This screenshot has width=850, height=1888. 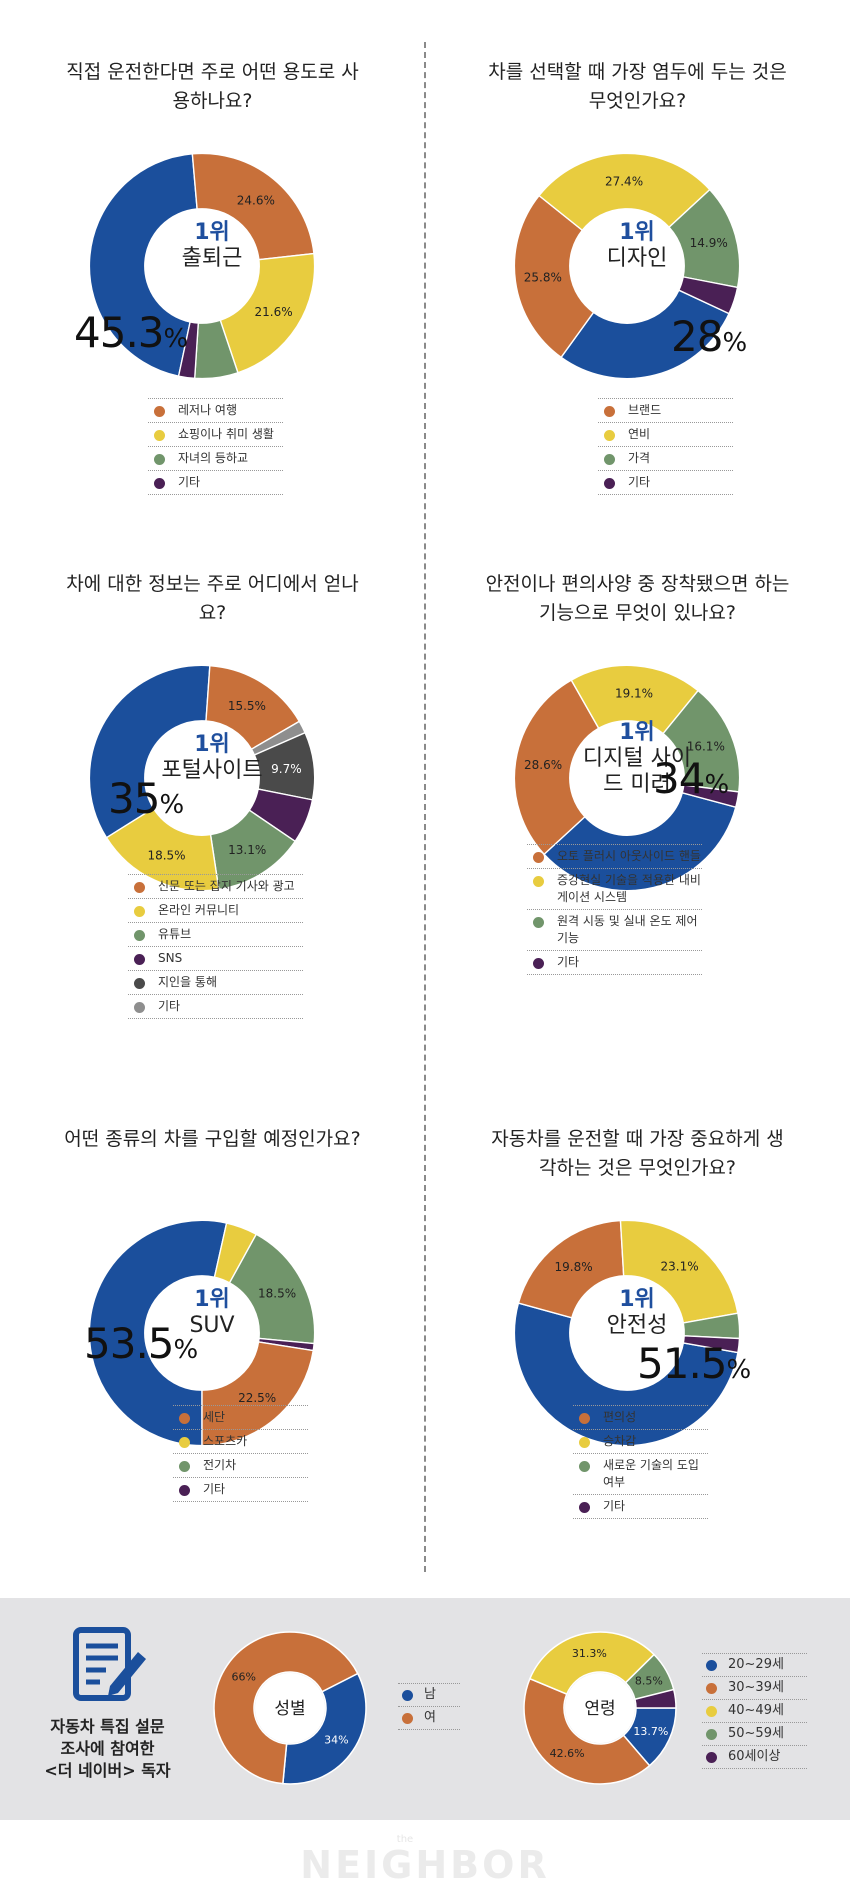 I want to click on question-title: 자동차를 운전할 때 가장 중요하게 생각하는 것은 무엇인가요?, so click(x=637, y=1153).